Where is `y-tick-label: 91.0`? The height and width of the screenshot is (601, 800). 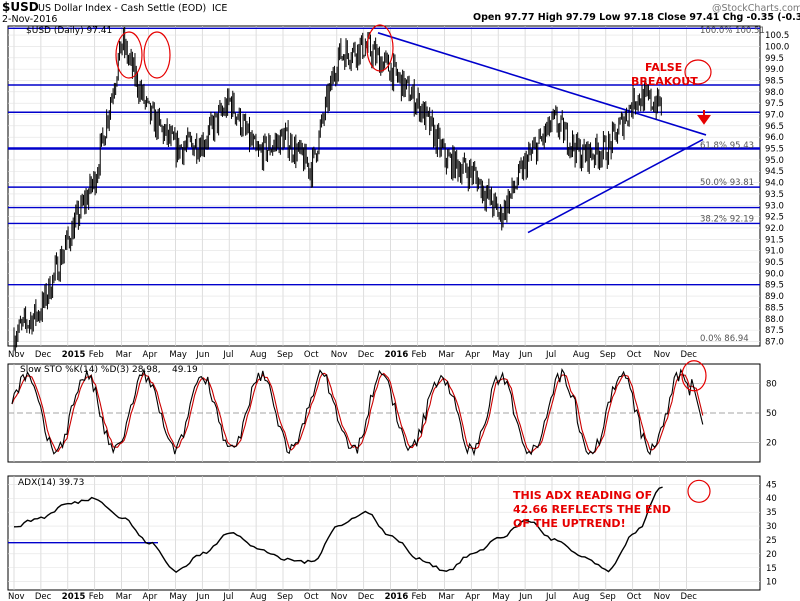
y-tick-label: 91.0 is located at coordinates (774, 252).